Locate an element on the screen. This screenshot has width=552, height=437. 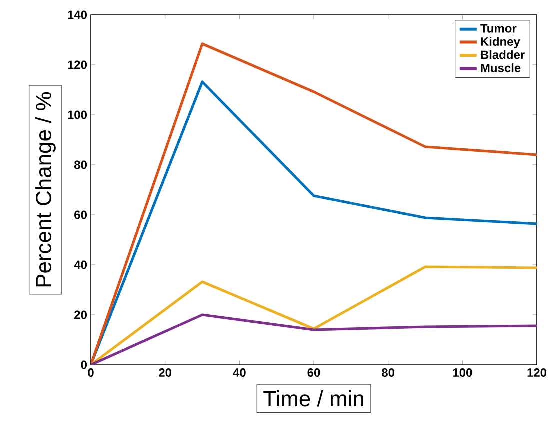
x-axis-title: Time / min is located at coordinates (314, 398).